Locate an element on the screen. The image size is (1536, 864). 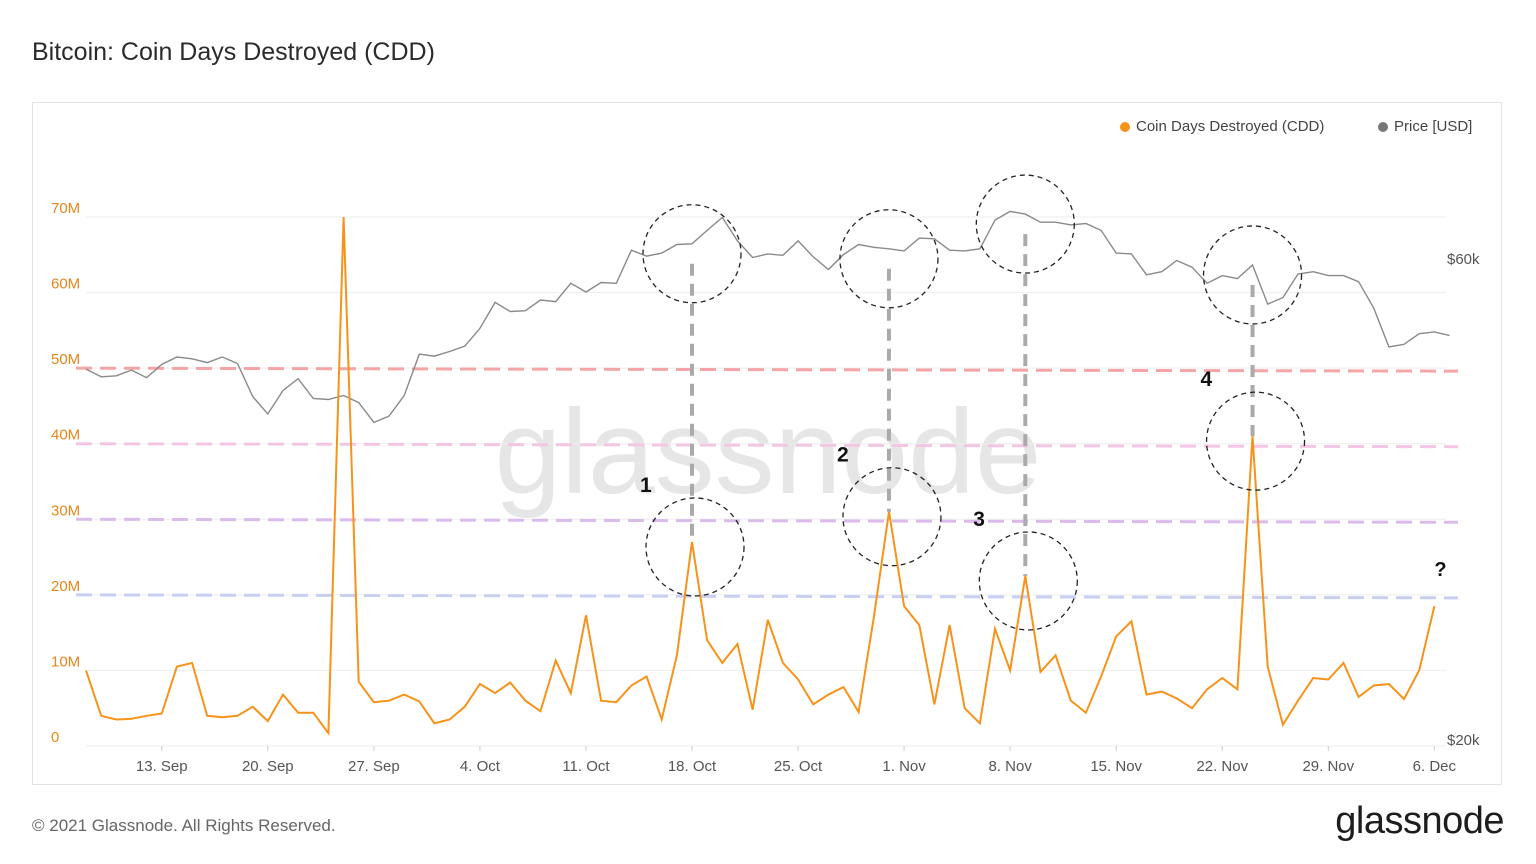
legend-label-cdd: Coin Days Destroyed (CDD) is located at coordinates (1230, 126).